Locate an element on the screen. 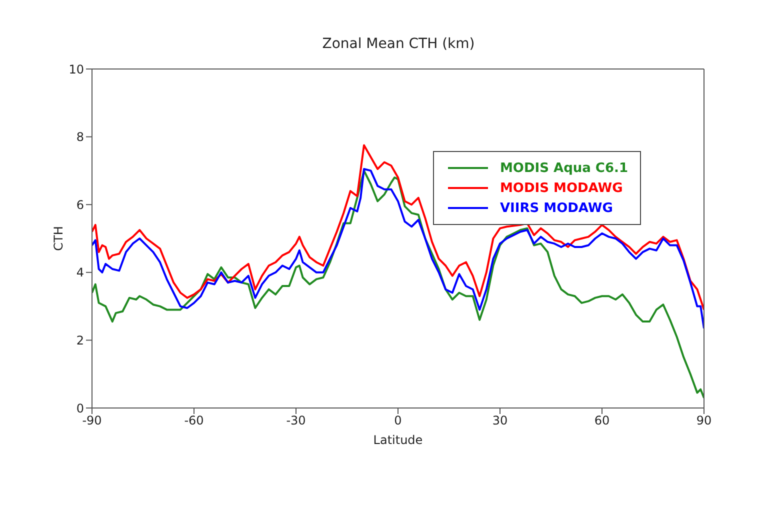 The width and height of the screenshot is (777, 532). y-axis-title: CTH is located at coordinates (58, 238).